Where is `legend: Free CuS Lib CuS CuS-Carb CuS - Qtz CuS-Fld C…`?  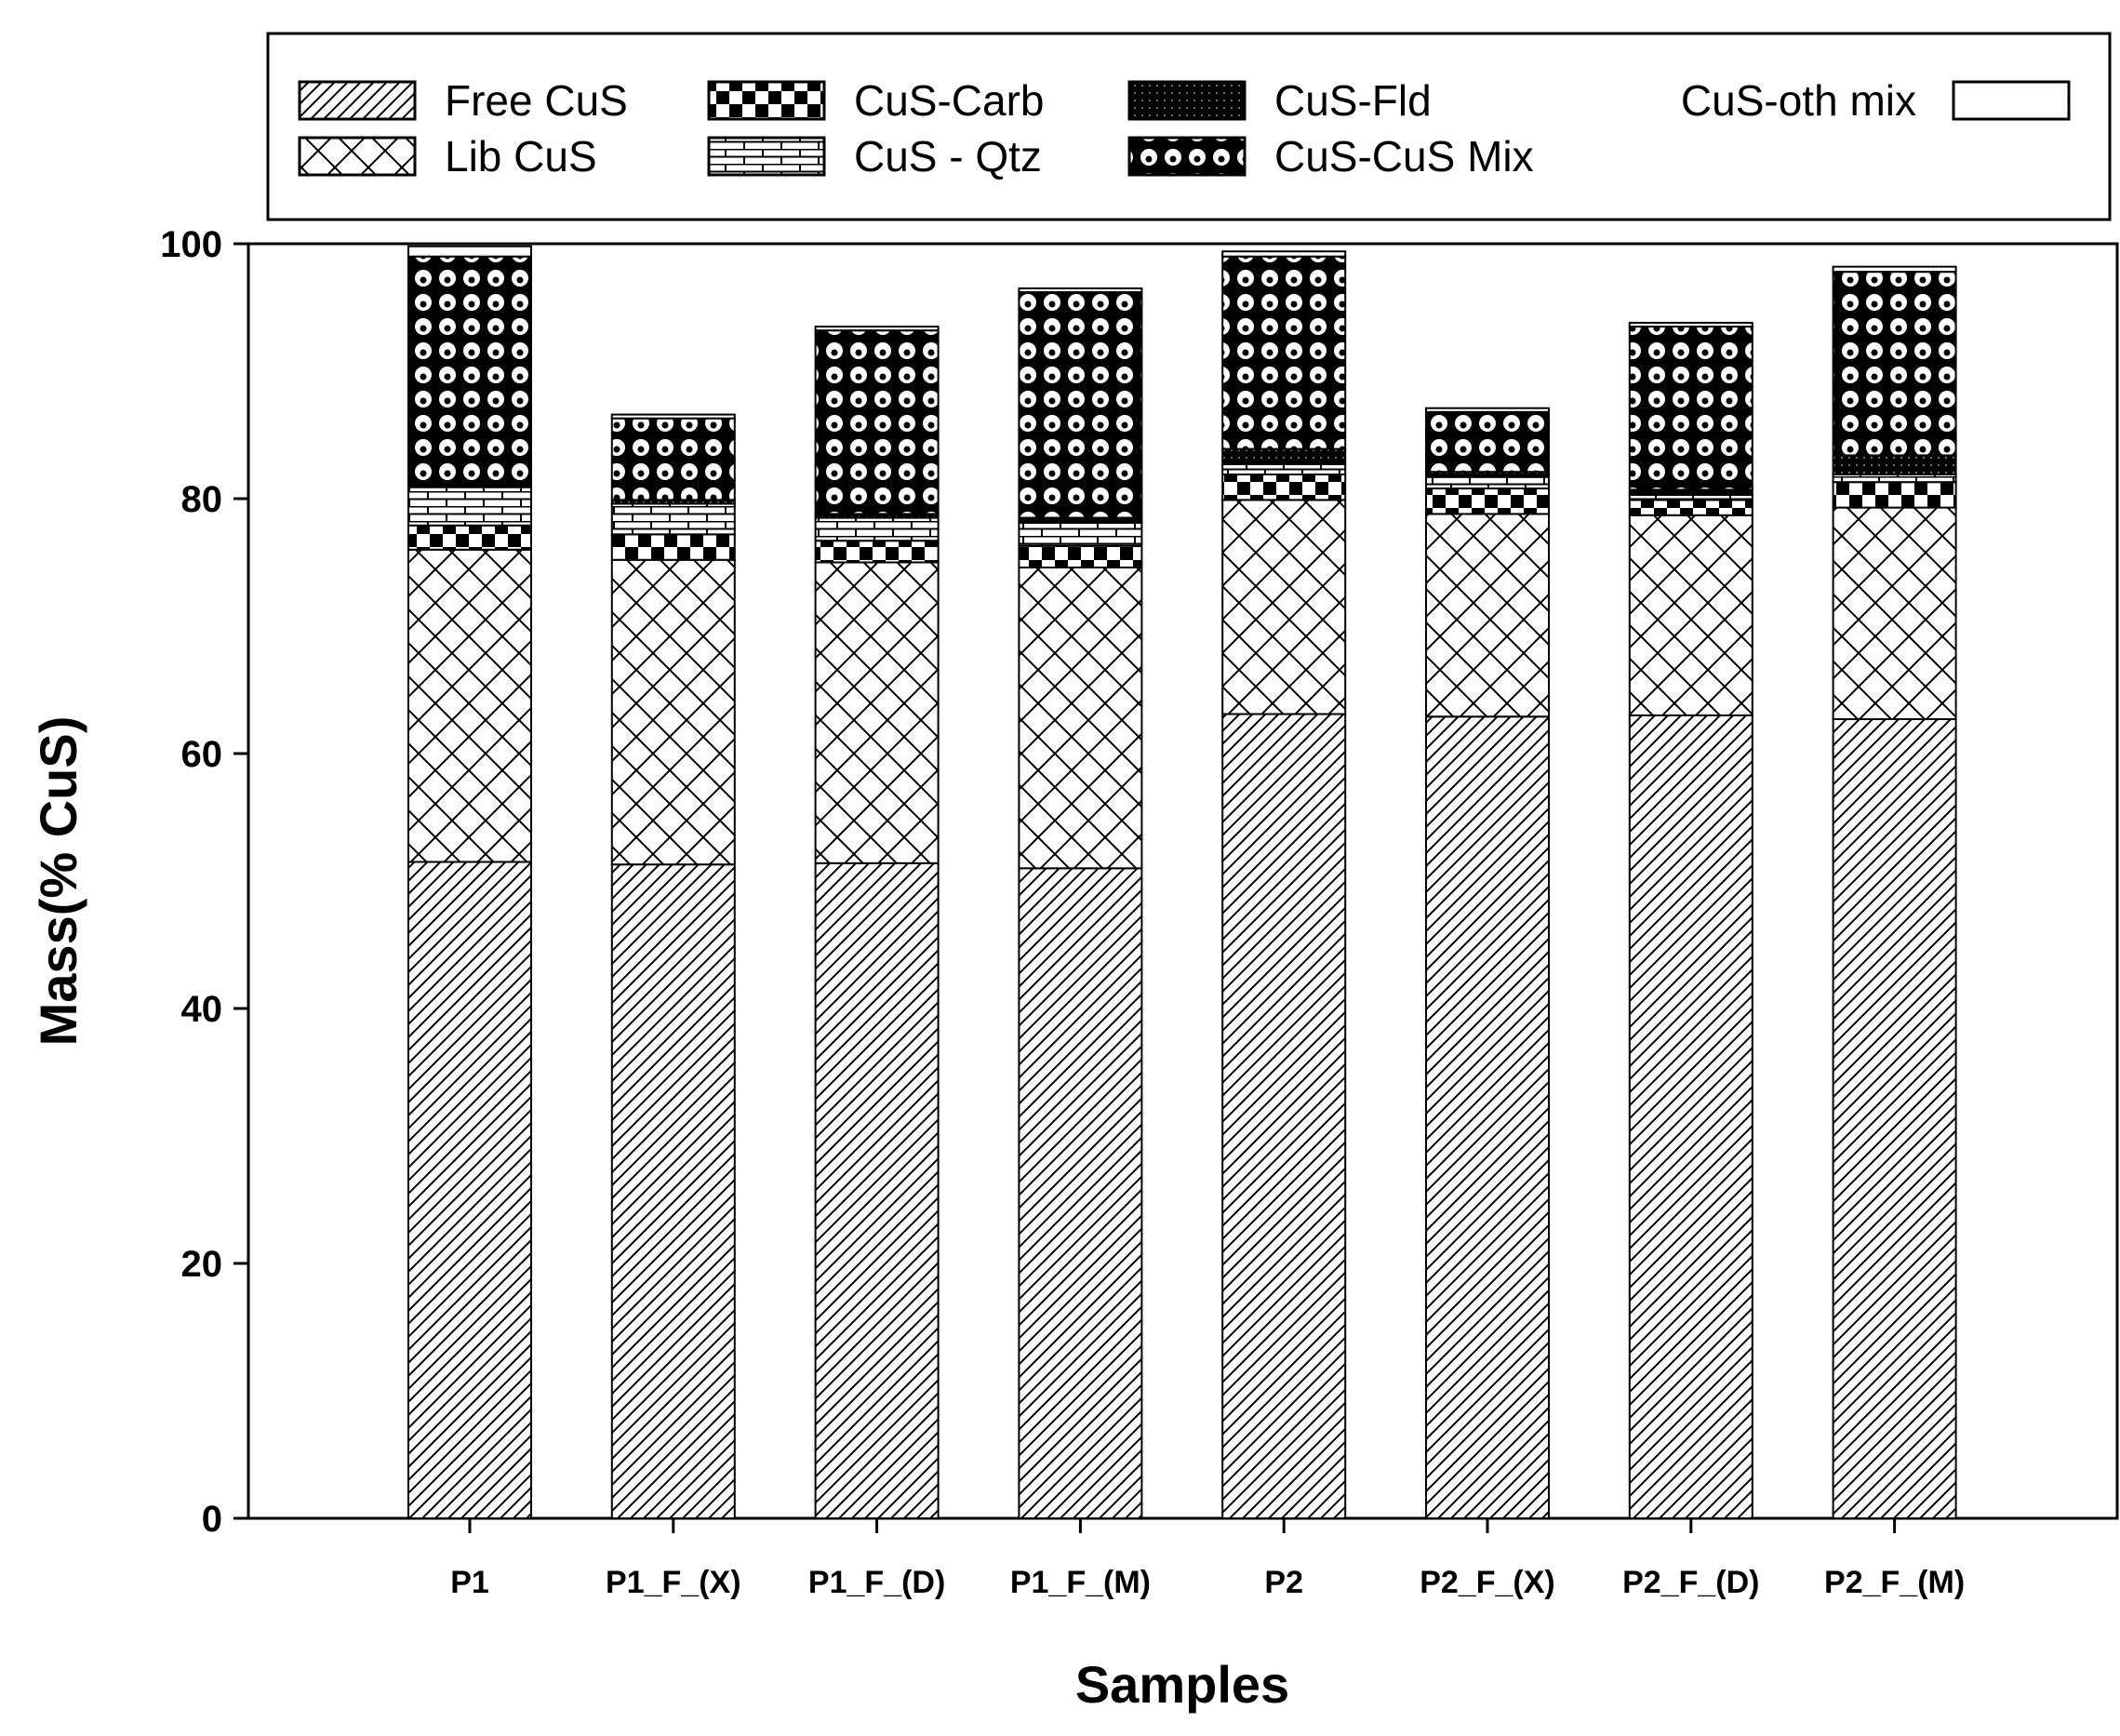
legend: Free CuS Lib CuS CuS-Carb CuS - Qtz CuS-Fld C… is located at coordinates (1189, 126).